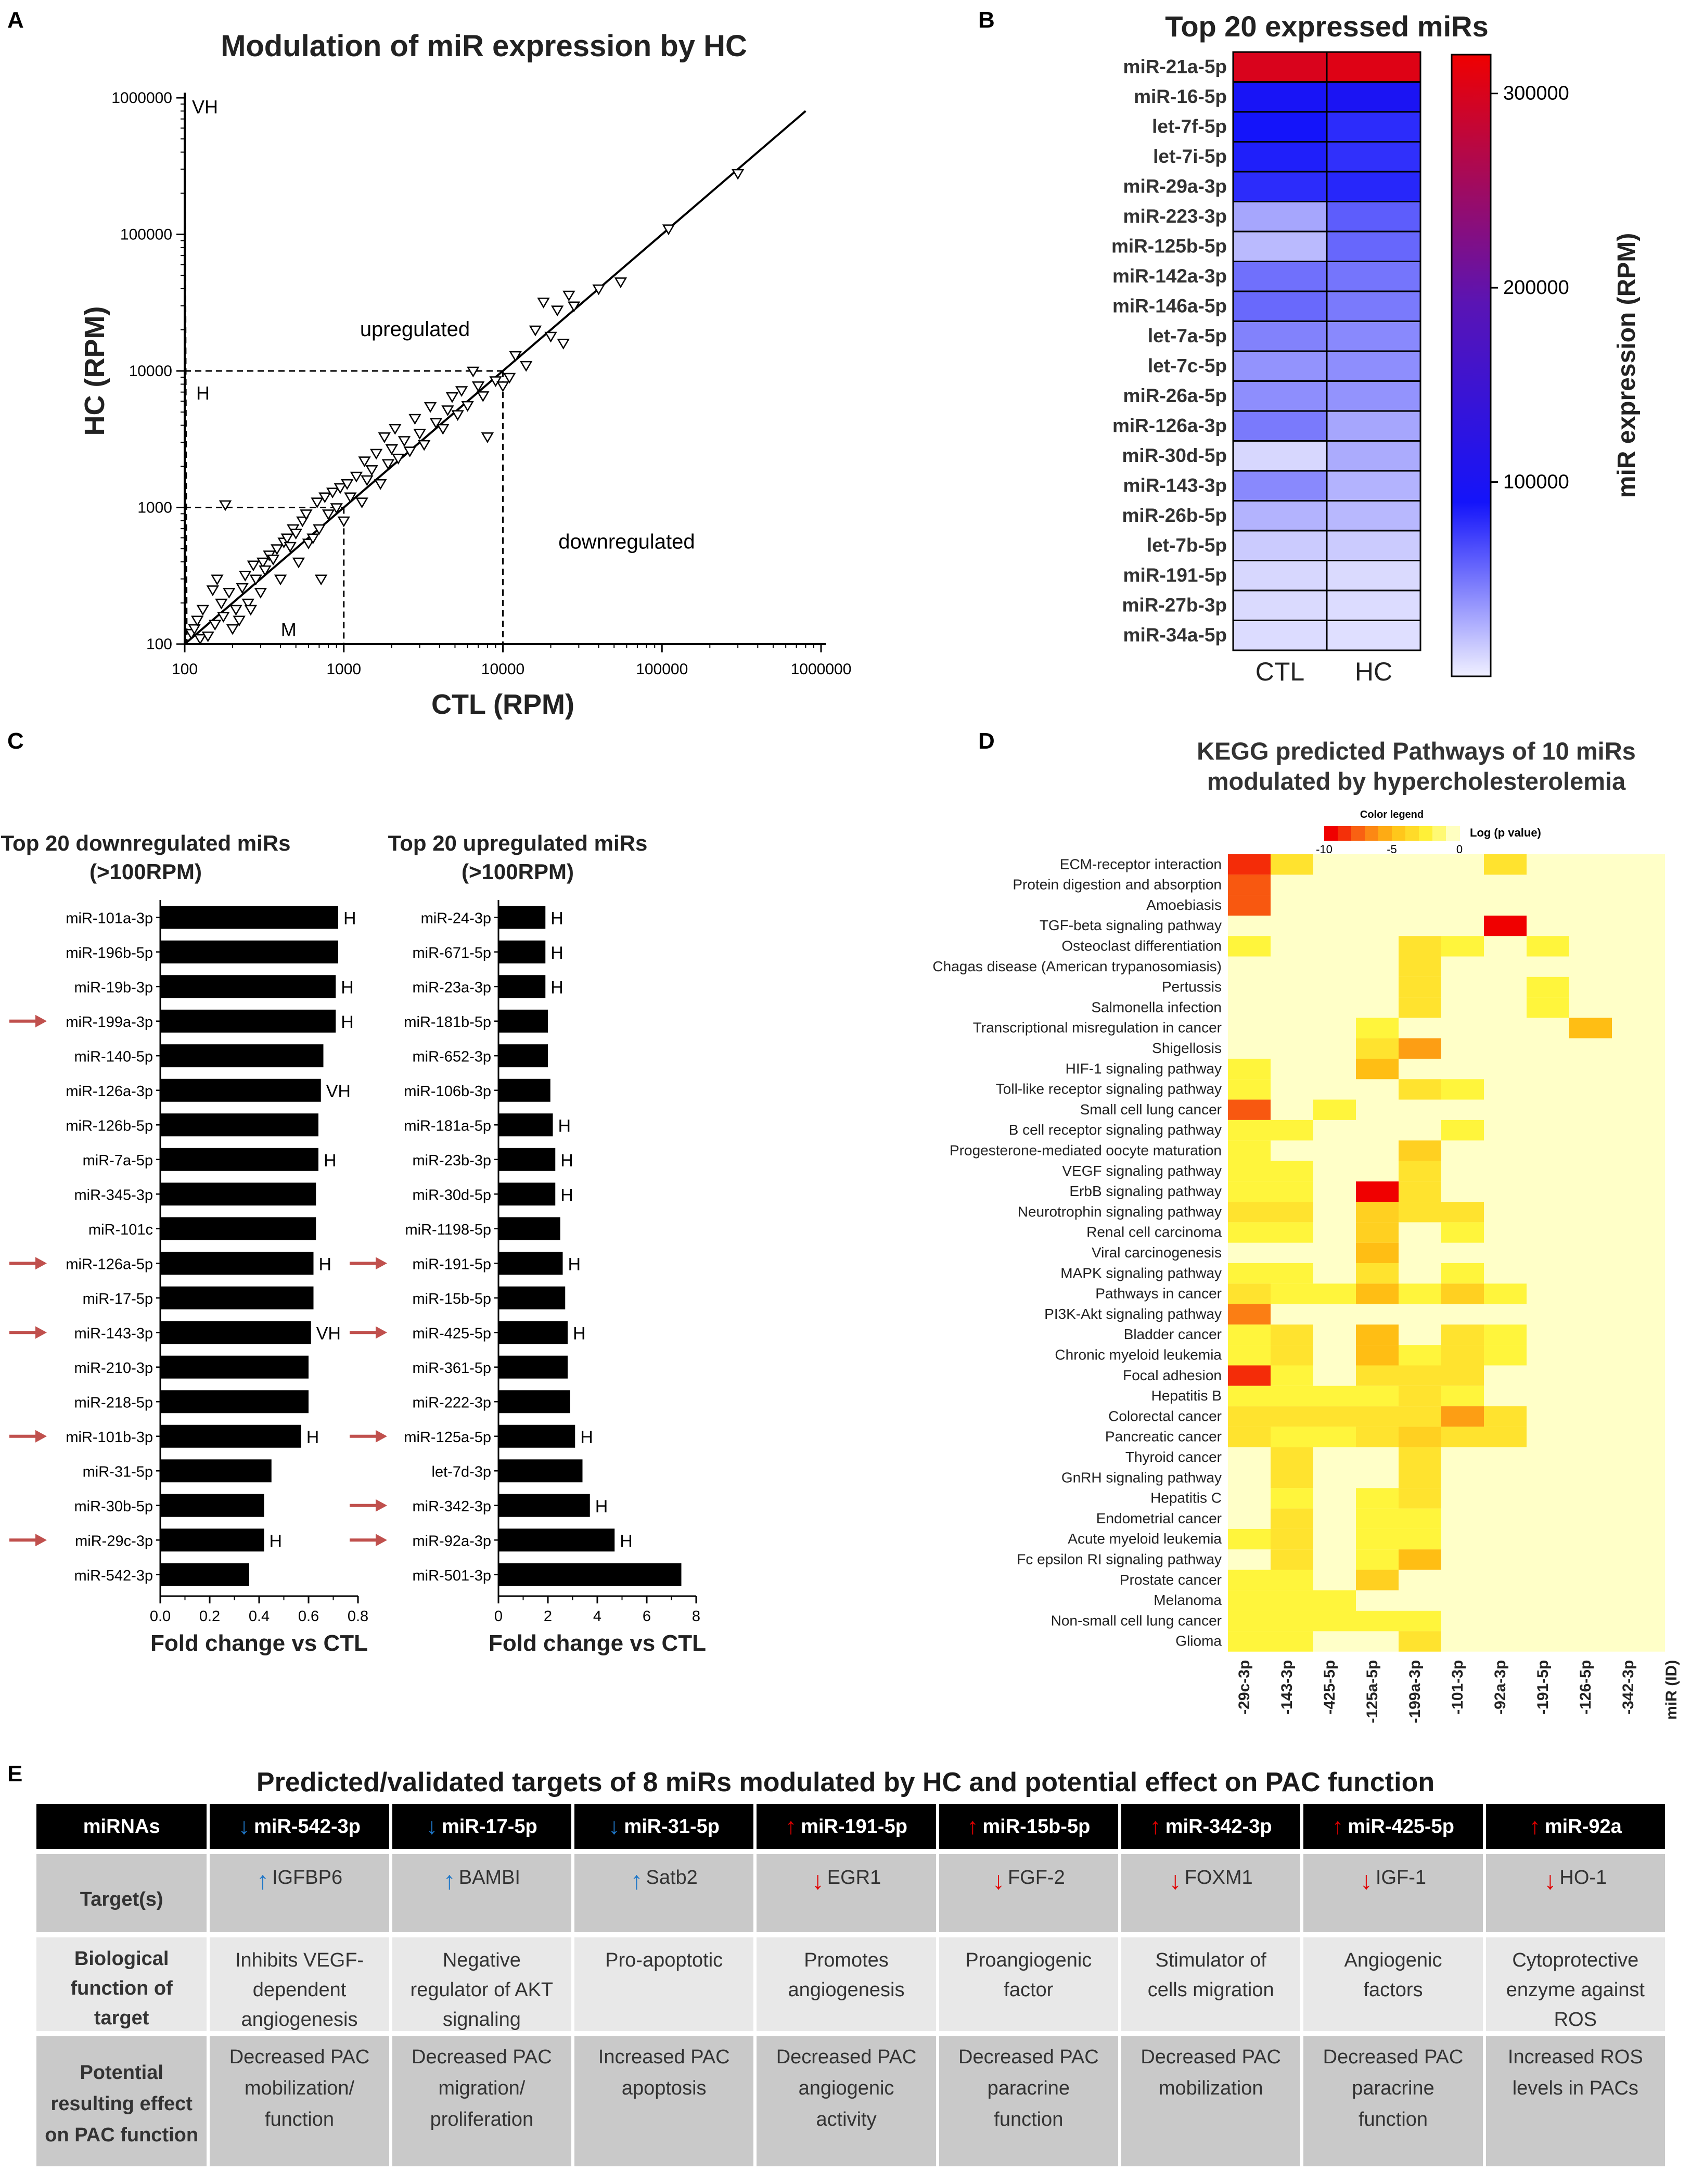 The width and height of the screenshot is (1691, 2184). What do you see at coordinates (1145, 1191) in the screenshot?
I see `chart-d-row-label: ErbB signaling pathway` at bounding box center [1145, 1191].